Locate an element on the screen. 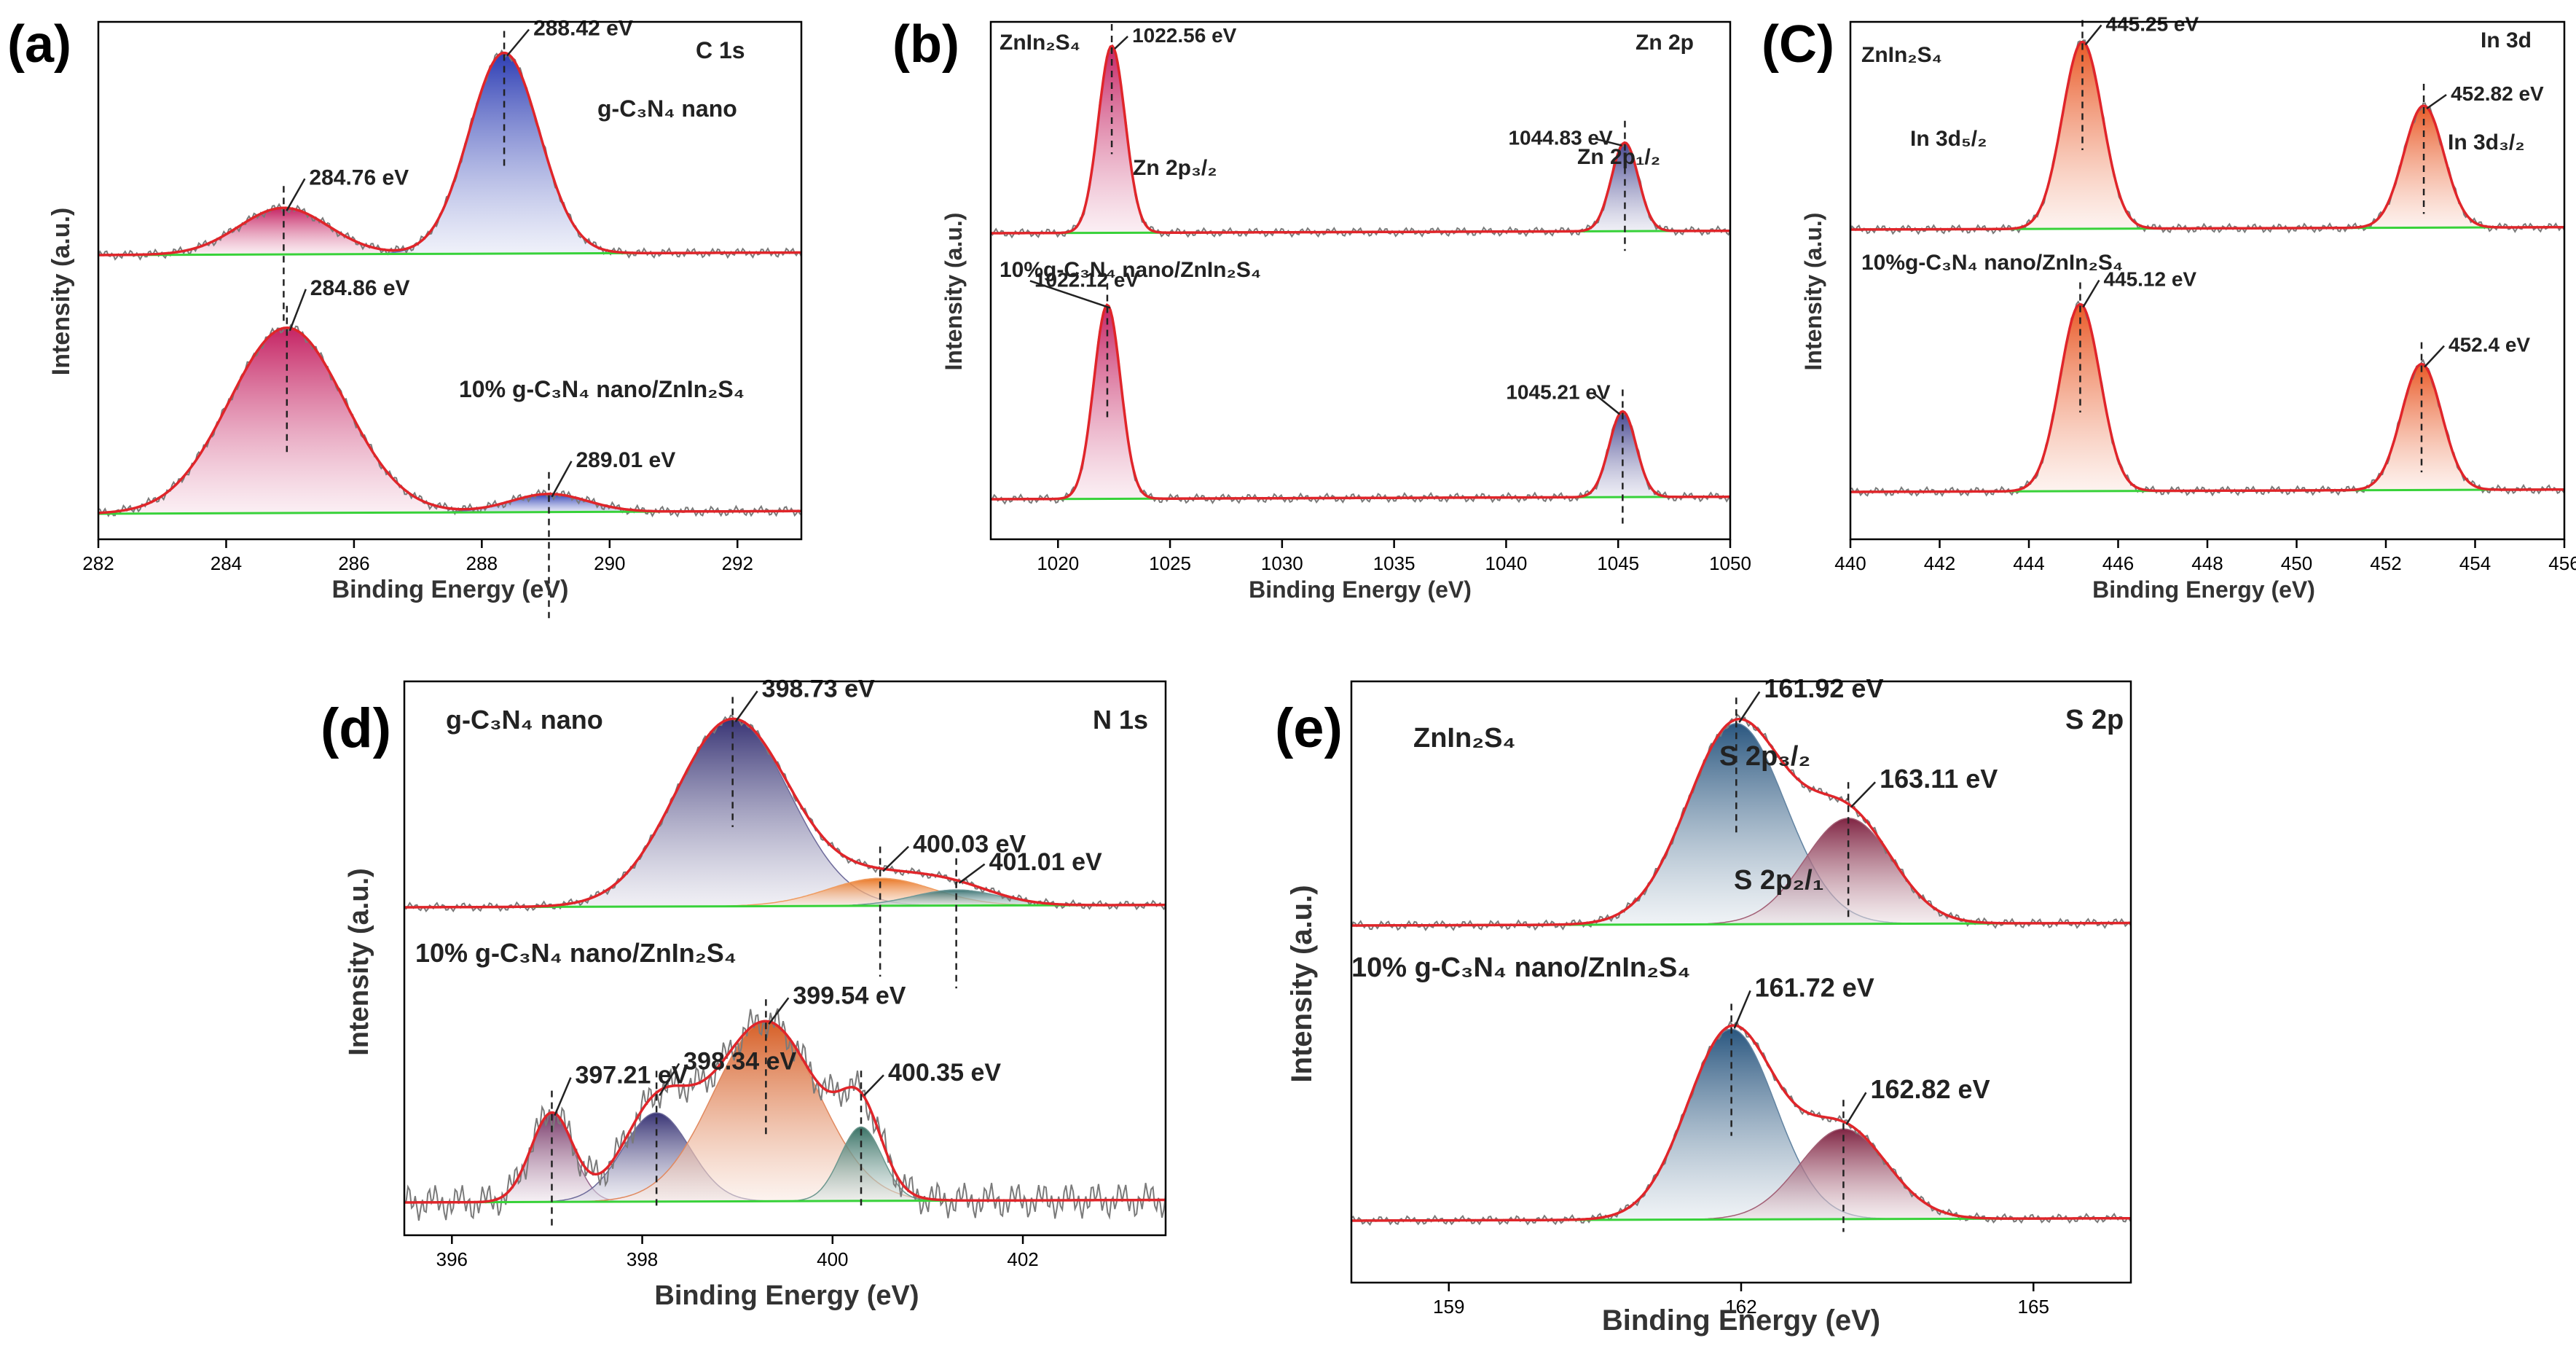  panel-c-spectrum-1: 445.12 eV 452.4 eV is located at coordinates (2207, 382).